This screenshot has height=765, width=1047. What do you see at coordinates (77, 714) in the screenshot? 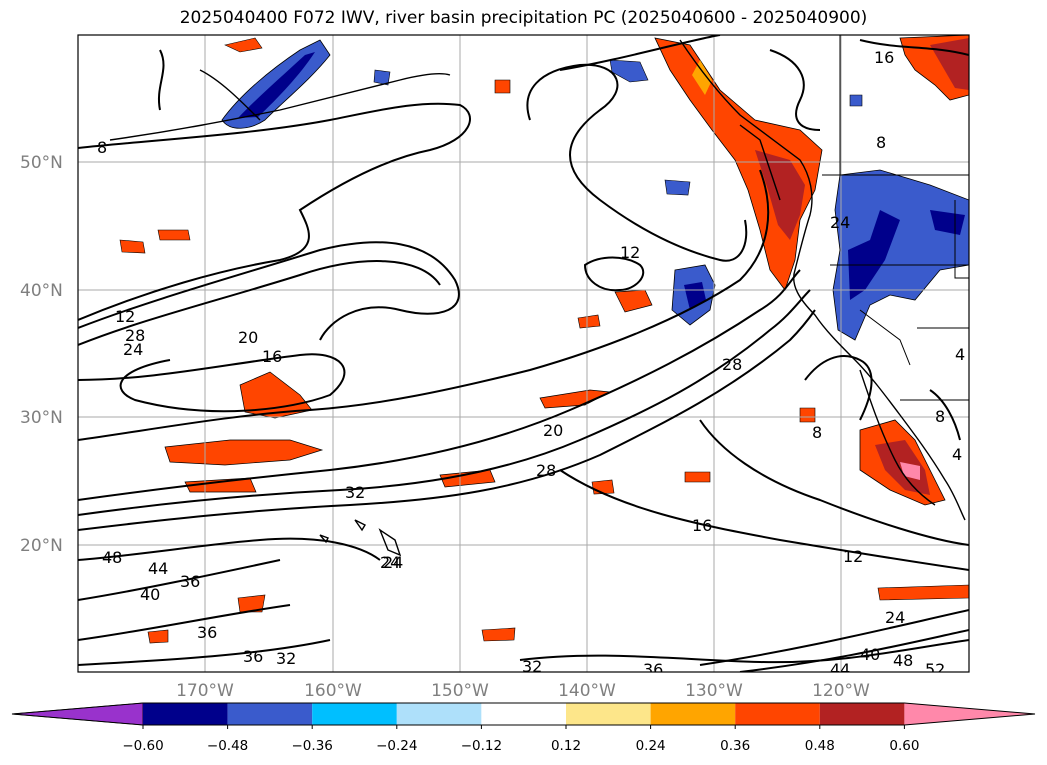
I see `colorbar-extend-min` at bounding box center [77, 714].